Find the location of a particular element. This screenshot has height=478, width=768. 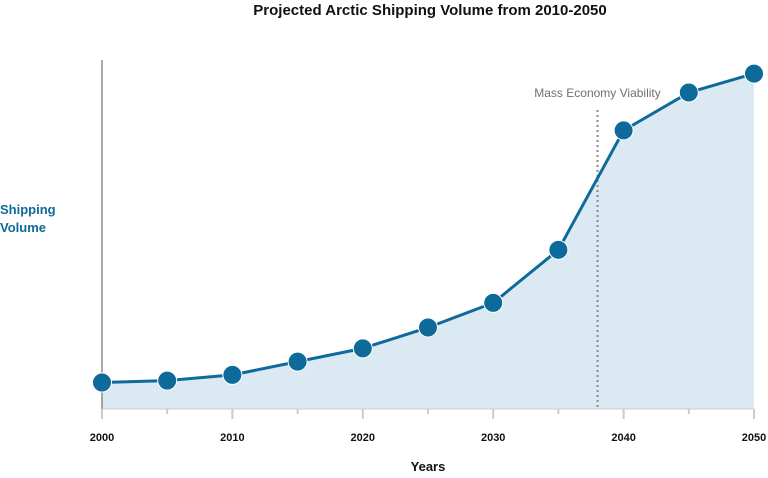

x-tick-label: 2050 is located at coordinates (754, 438).